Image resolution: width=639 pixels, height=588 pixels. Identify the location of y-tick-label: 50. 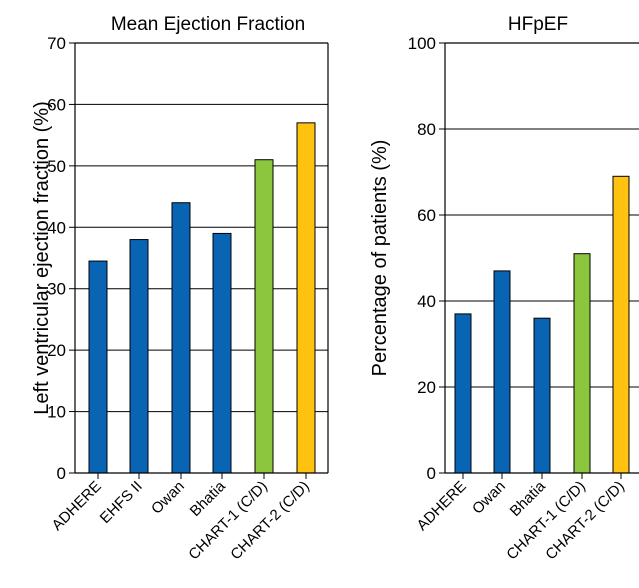
(56, 166).